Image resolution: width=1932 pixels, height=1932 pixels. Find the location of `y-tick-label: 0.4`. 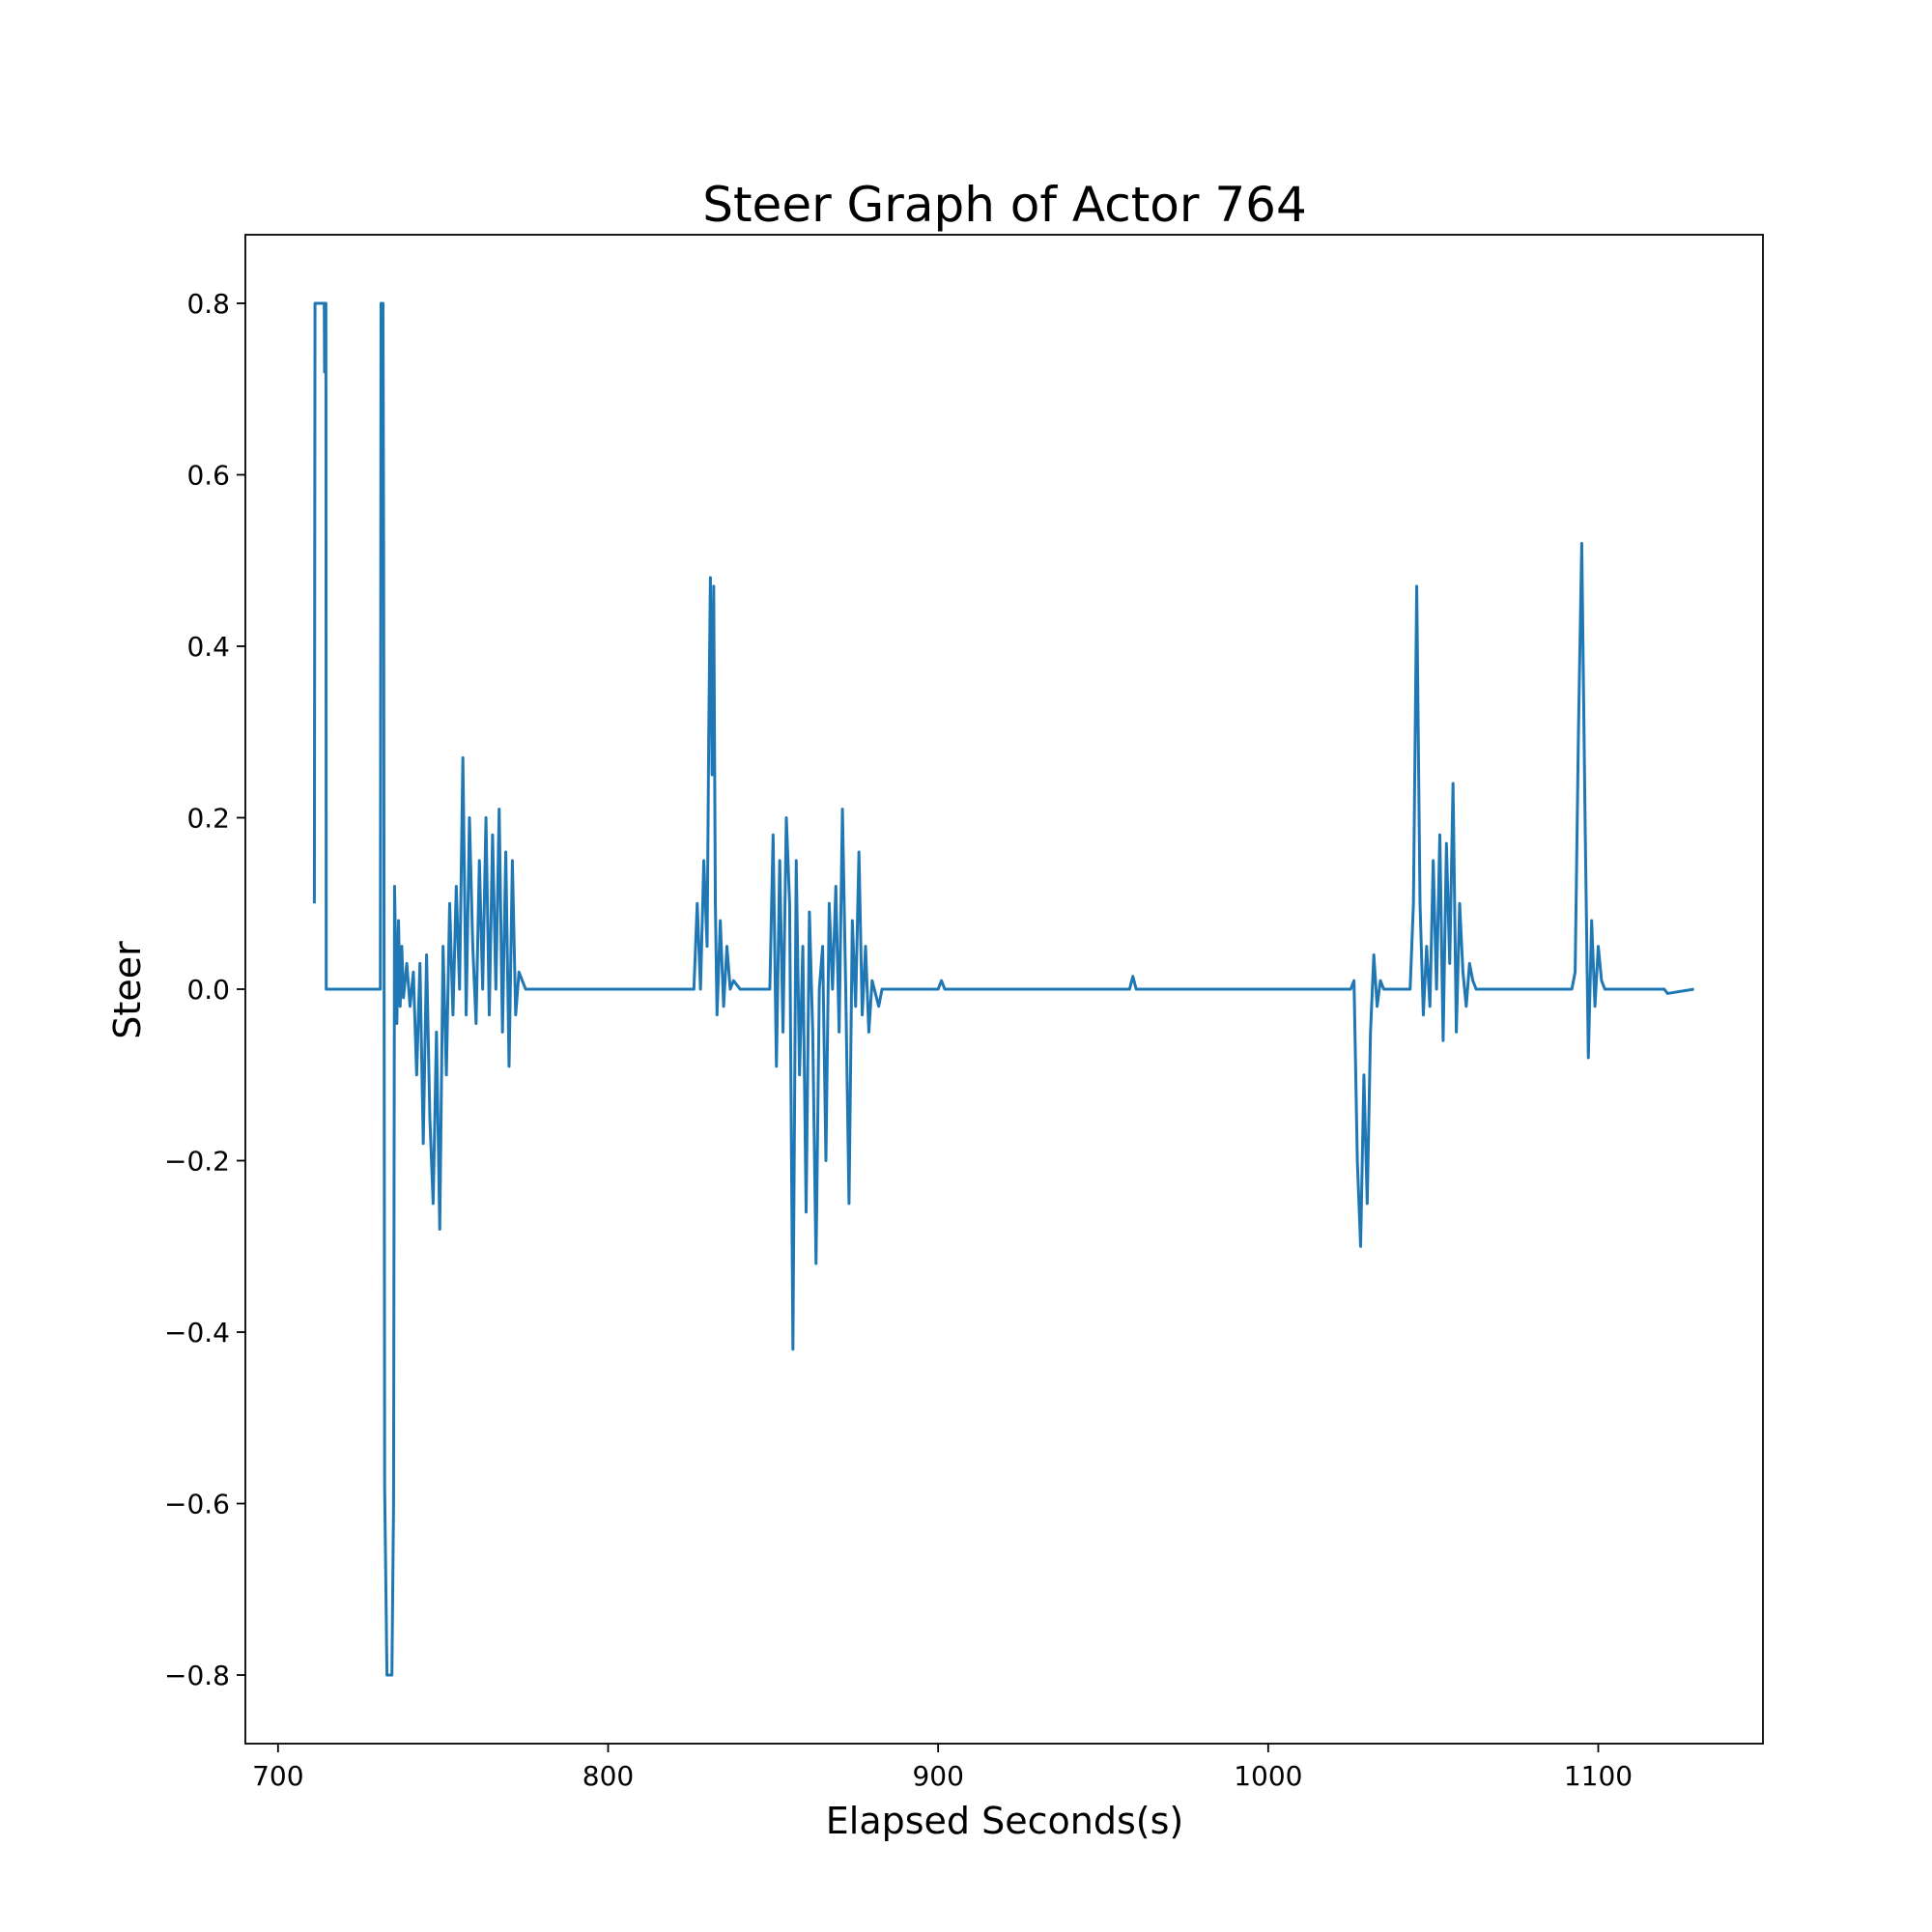

y-tick-label: 0.4 is located at coordinates (208, 647).